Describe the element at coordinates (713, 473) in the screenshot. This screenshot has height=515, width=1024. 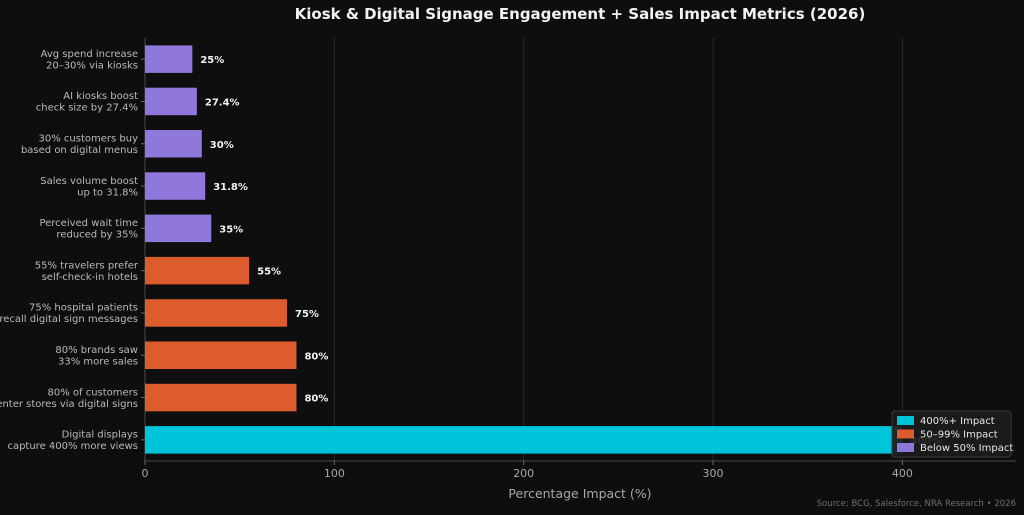
I see `x-tick-label: 300` at that location.